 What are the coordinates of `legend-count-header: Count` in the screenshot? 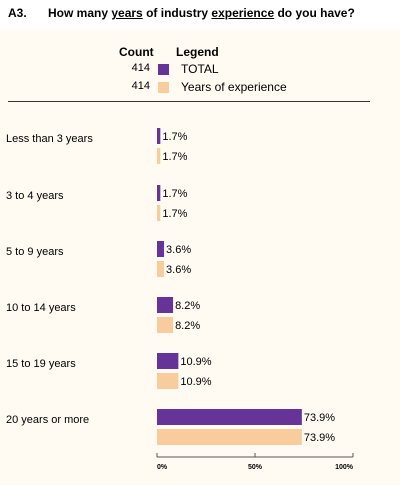 It's located at (136, 52).